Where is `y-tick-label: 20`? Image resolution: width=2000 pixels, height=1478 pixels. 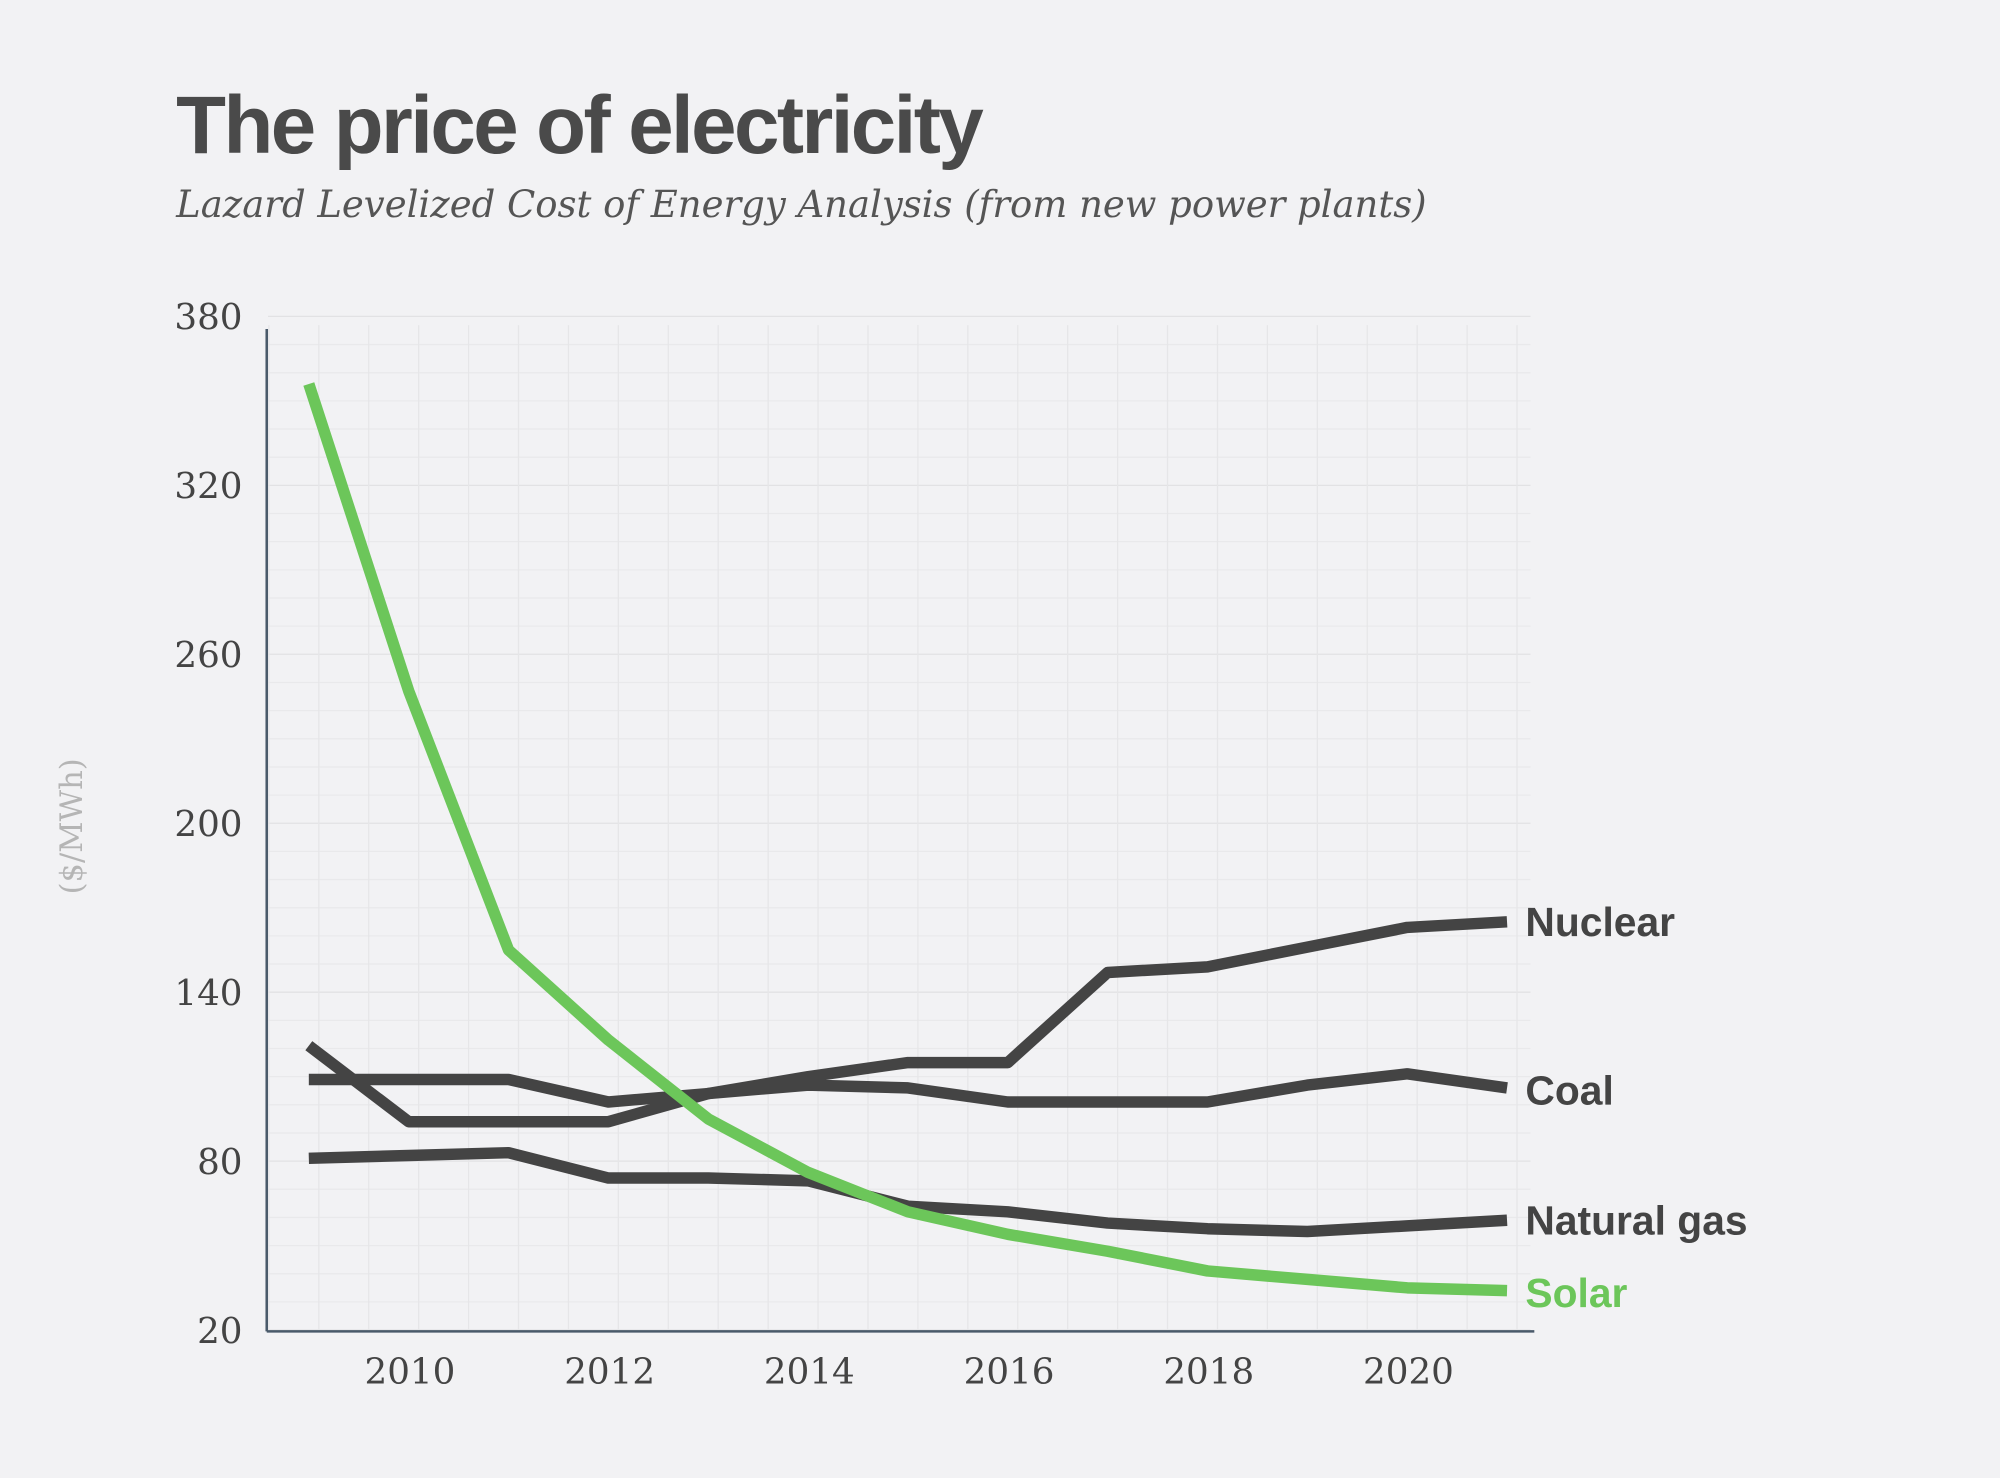 y-tick-label: 20 is located at coordinates (219, 1331).